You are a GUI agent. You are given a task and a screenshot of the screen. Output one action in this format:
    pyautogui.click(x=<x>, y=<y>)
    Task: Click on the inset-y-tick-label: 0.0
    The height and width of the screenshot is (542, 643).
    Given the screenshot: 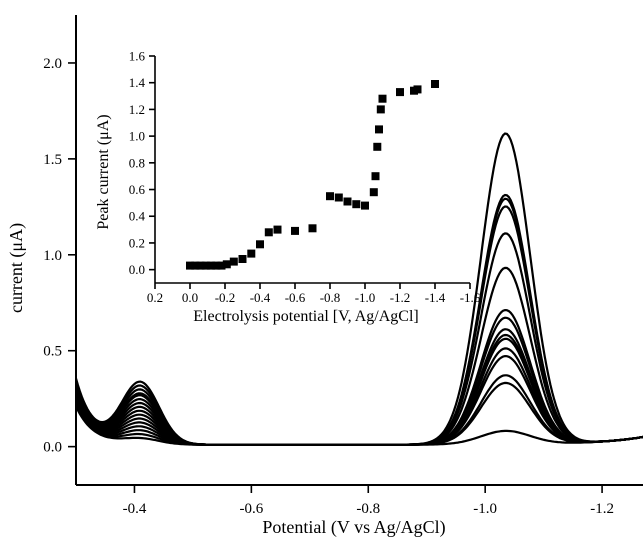 What is the action you would take?
    pyautogui.click(x=137, y=269)
    